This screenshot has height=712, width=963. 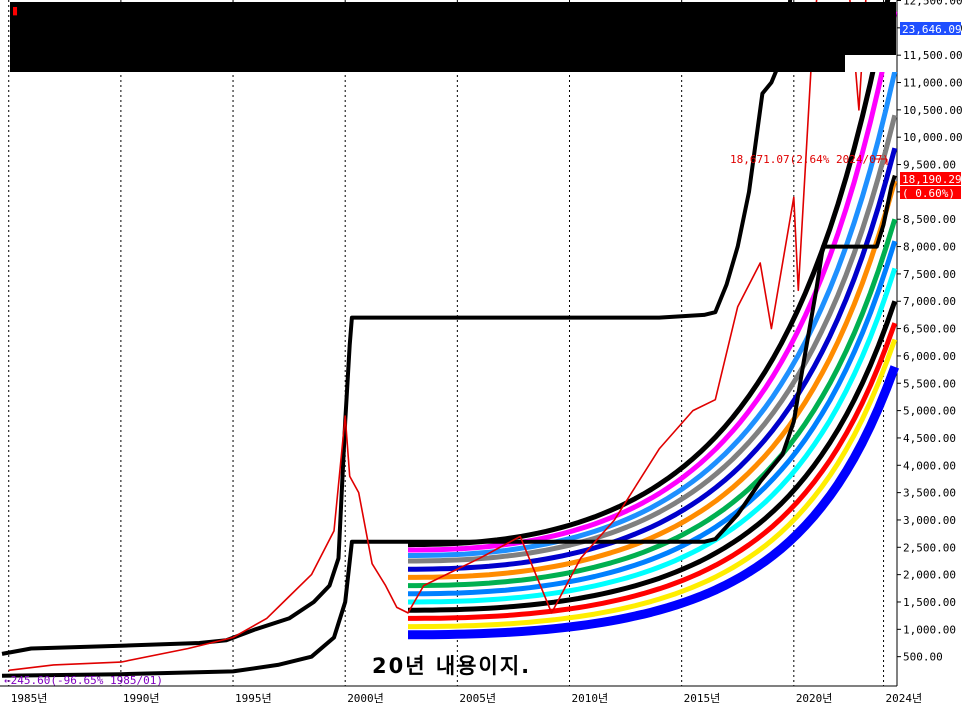 I want to click on low-annotation: ←245.60(-96.65% 1985/01), so click(x=83, y=680).